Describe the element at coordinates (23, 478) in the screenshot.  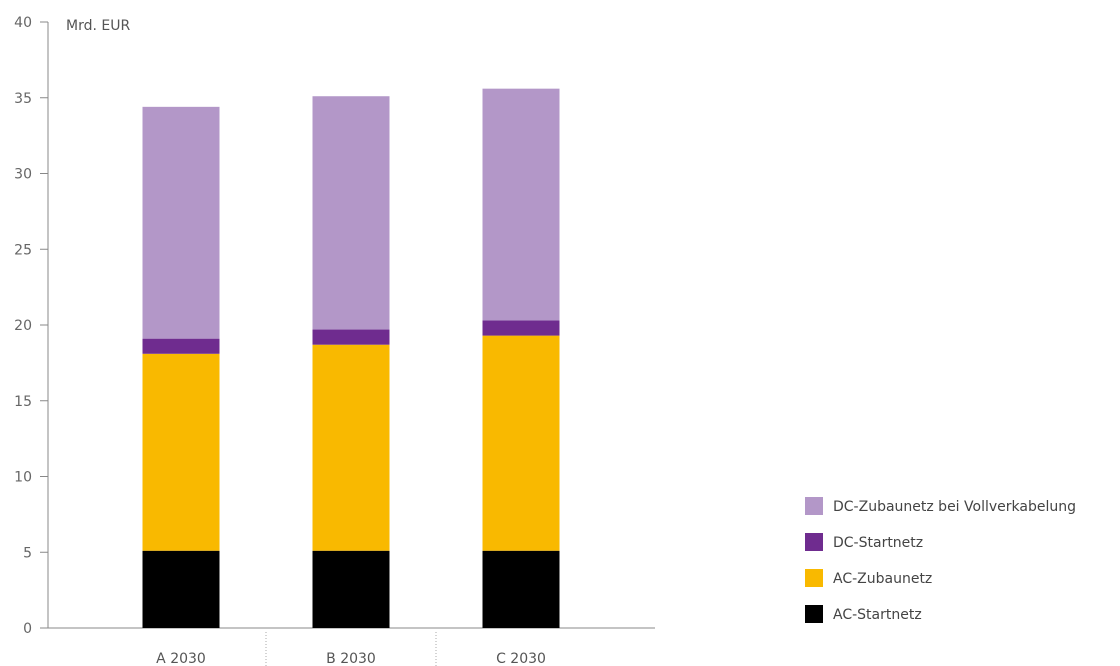
I see `y-tick-label: 10` at that location.